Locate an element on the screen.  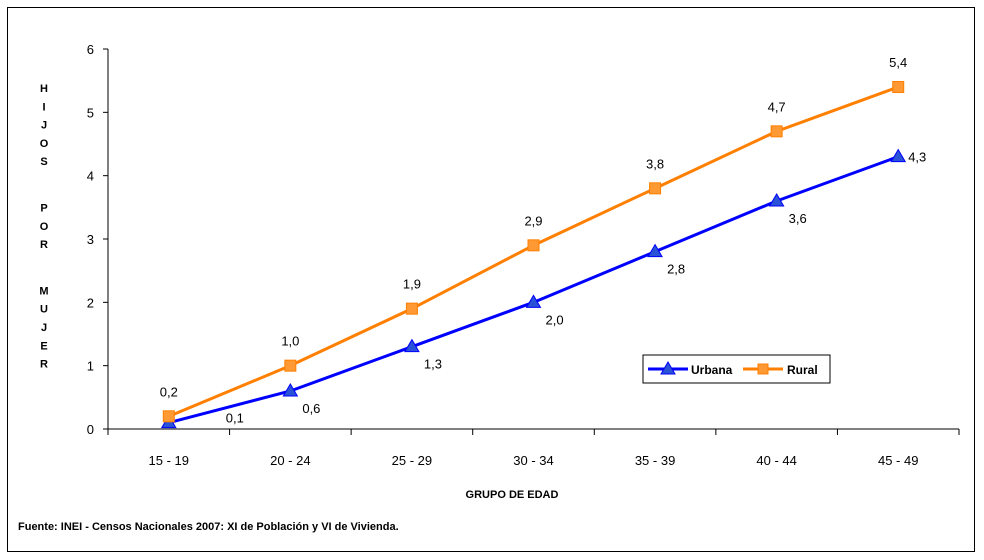
x-axis-title: GRUPO DE EDAD is located at coordinates (512, 495).